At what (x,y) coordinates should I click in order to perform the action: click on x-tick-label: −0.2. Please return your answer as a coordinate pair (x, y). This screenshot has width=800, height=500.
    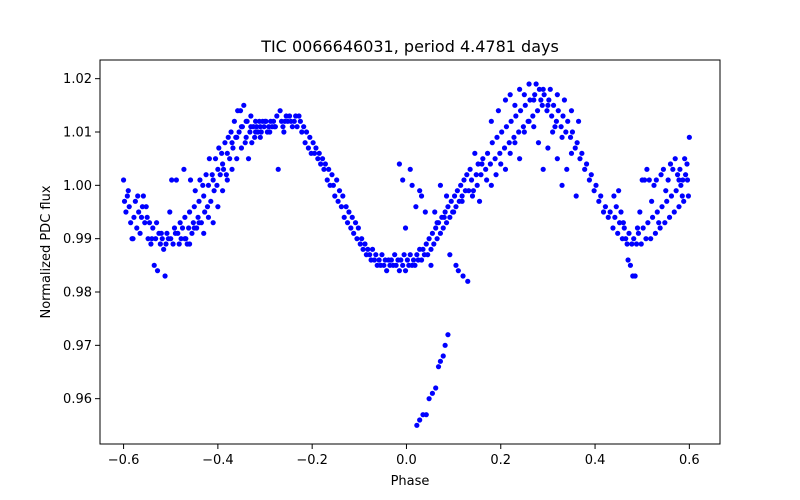
    Looking at the image, I should click on (312, 460).